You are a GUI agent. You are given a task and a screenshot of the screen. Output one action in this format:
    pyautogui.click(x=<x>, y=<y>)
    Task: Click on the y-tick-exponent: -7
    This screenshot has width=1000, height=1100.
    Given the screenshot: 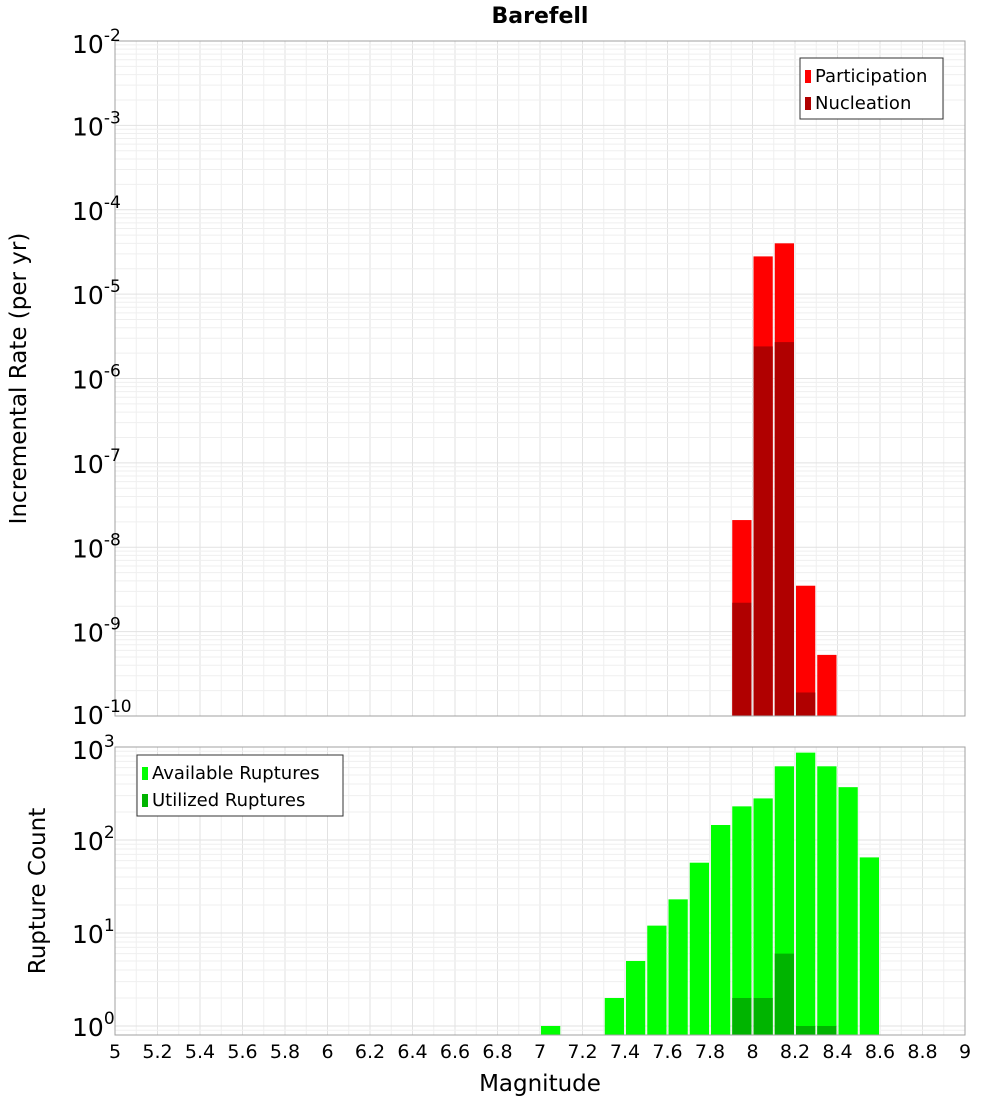 What is the action you would take?
    pyautogui.click(x=112, y=456)
    